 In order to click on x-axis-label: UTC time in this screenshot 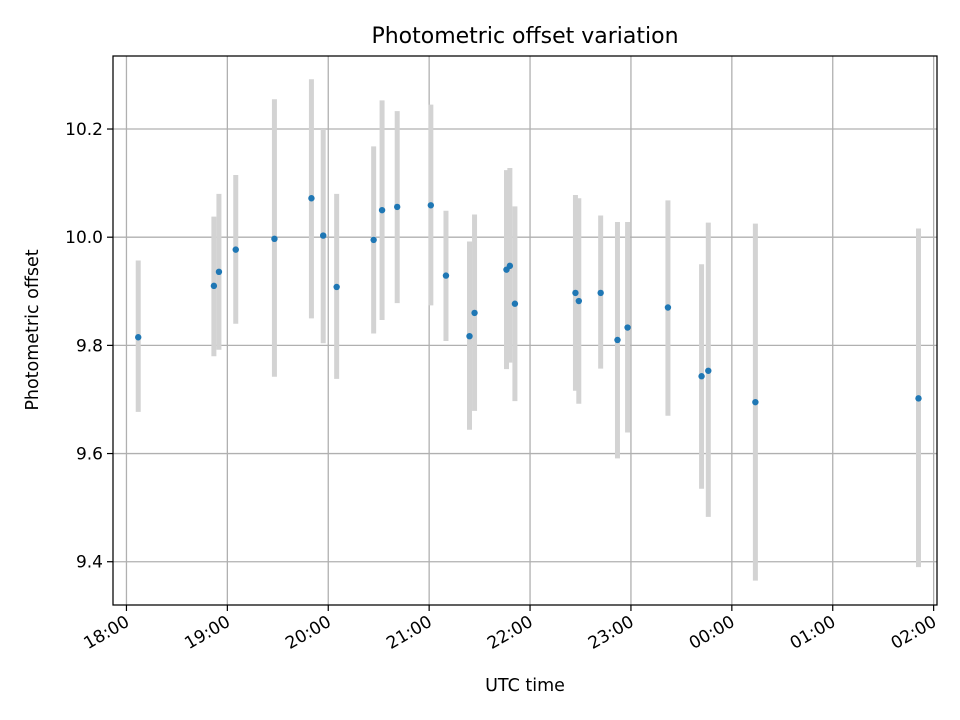, I will do `click(525, 686)`.